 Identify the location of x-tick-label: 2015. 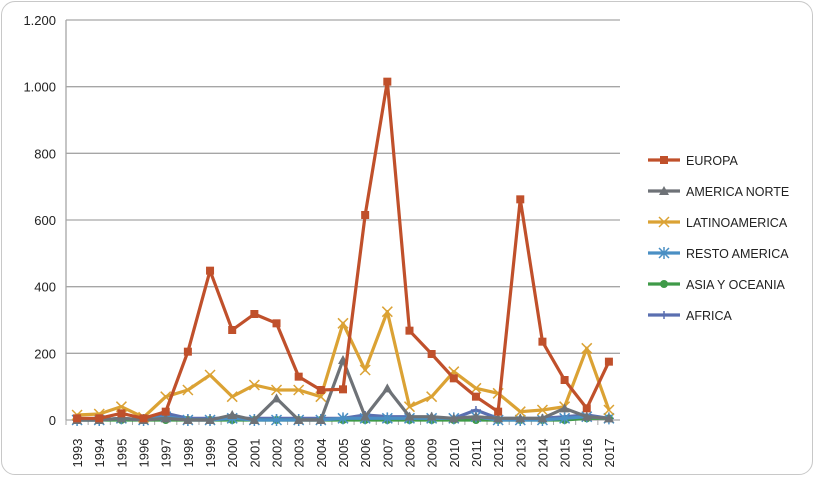
(565, 453).